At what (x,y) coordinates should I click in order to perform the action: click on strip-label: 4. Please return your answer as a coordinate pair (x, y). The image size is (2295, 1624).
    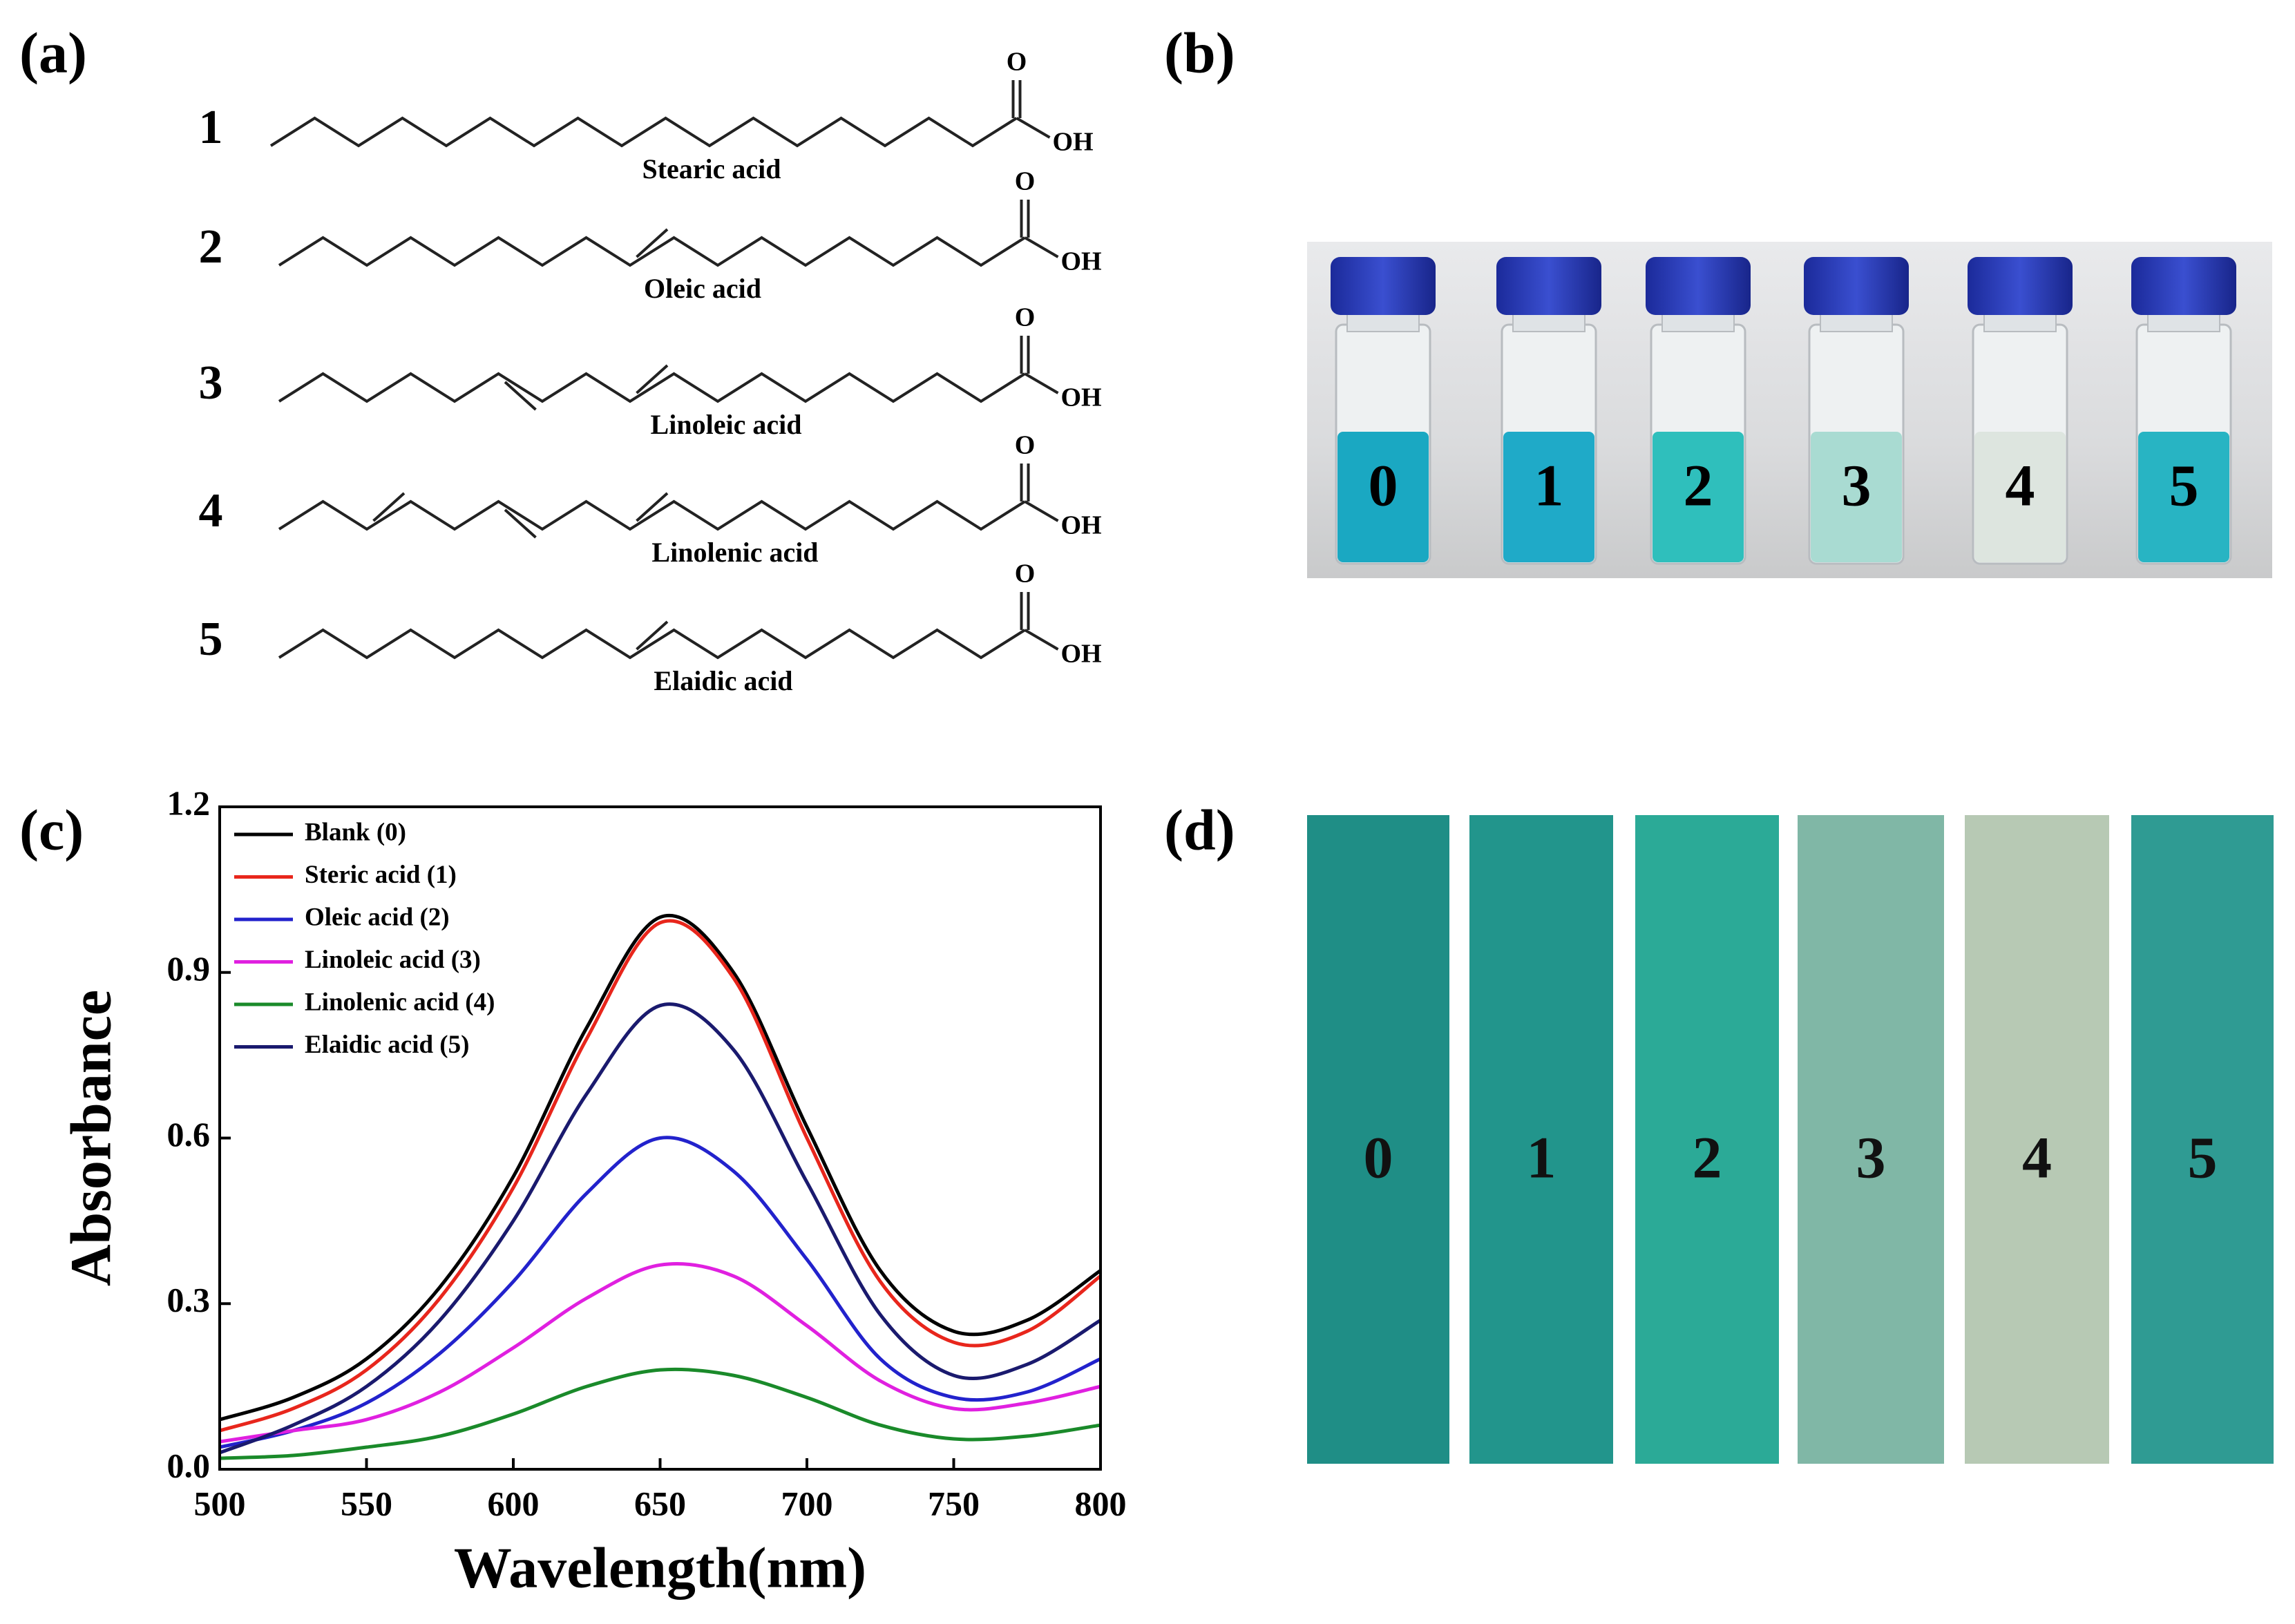
    Looking at the image, I should click on (2037, 1158).